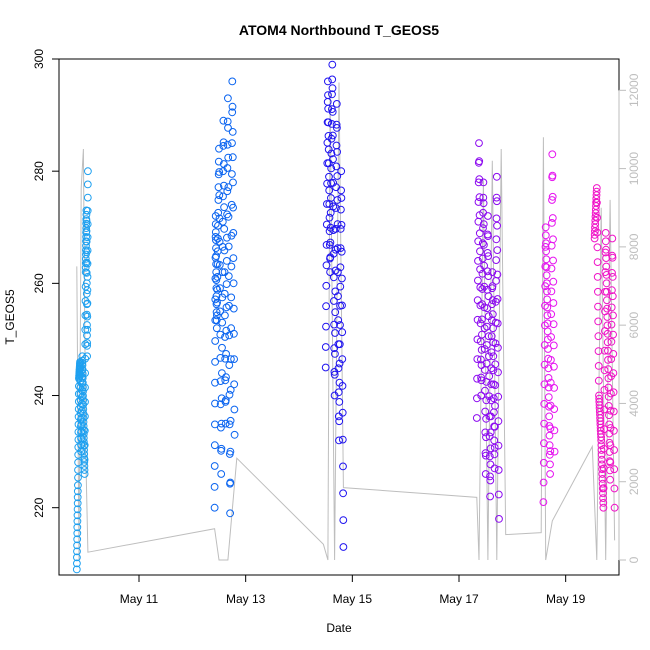 The height and width of the screenshot is (650, 650). What do you see at coordinates (634, 246) in the screenshot?
I see `y2-tick-label: 8000` at bounding box center [634, 246].